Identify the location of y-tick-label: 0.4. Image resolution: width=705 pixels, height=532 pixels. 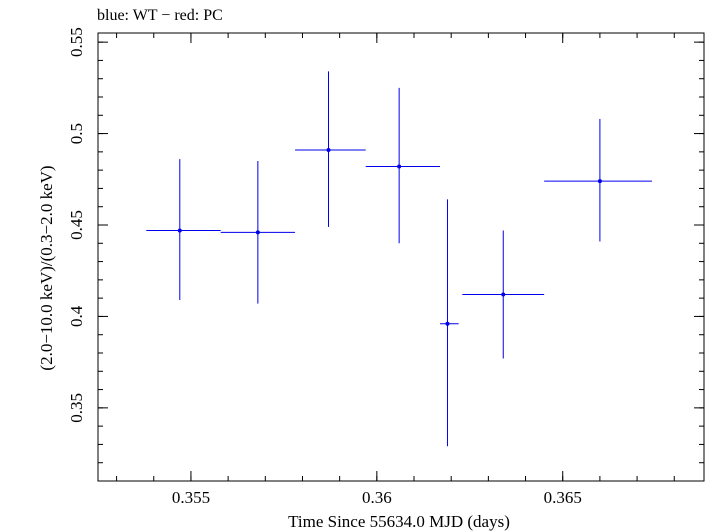
(76, 316).